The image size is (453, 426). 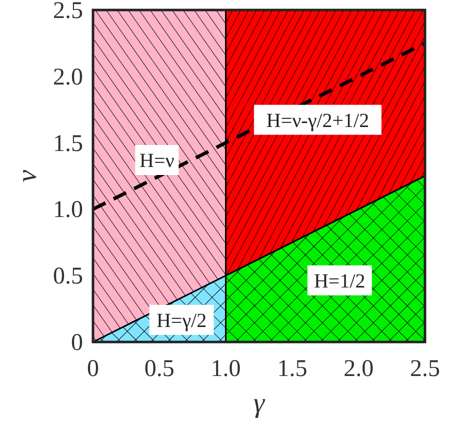 What do you see at coordinates (68, 143) in the screenshot?
I see `y-tick-label: 1.5` at bounding box center [68, 143].